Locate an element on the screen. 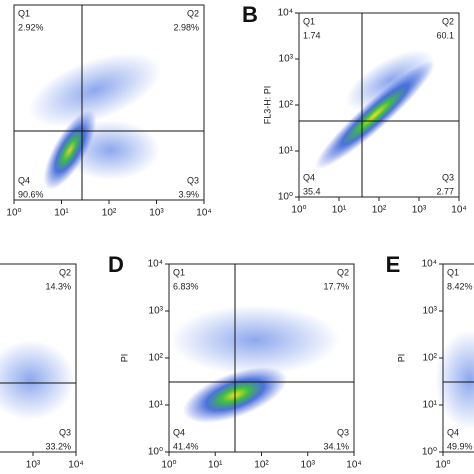  quadrant-percent: 2.92% is located at coordinates (31, 27).